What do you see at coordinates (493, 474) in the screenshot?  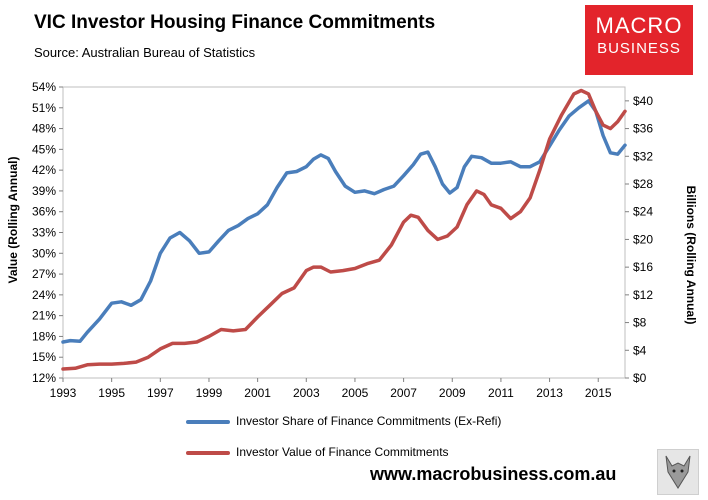 I see `website-url: www.macrobusiness.com.au` at bounding box center [493, 474].